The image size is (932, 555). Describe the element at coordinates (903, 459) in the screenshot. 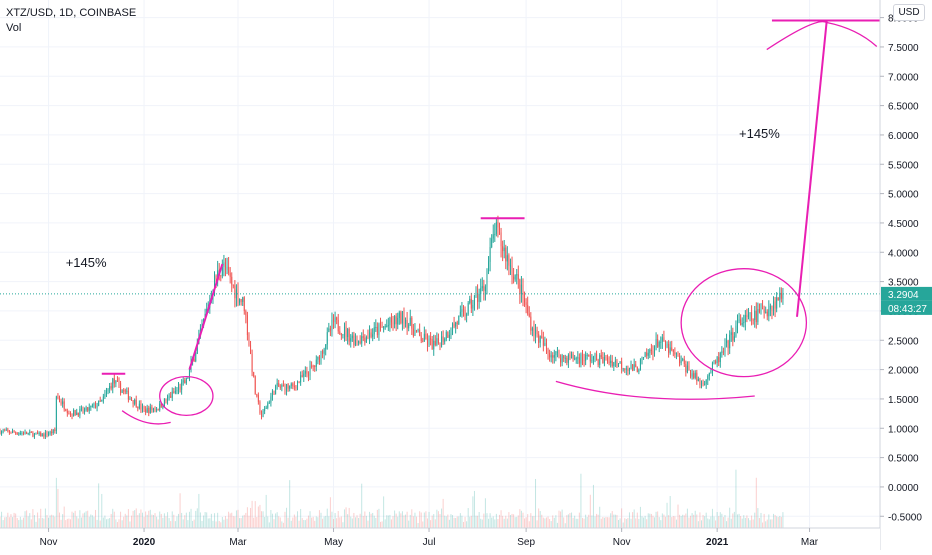

I see `price-tick-label: 0.5000` at that location.